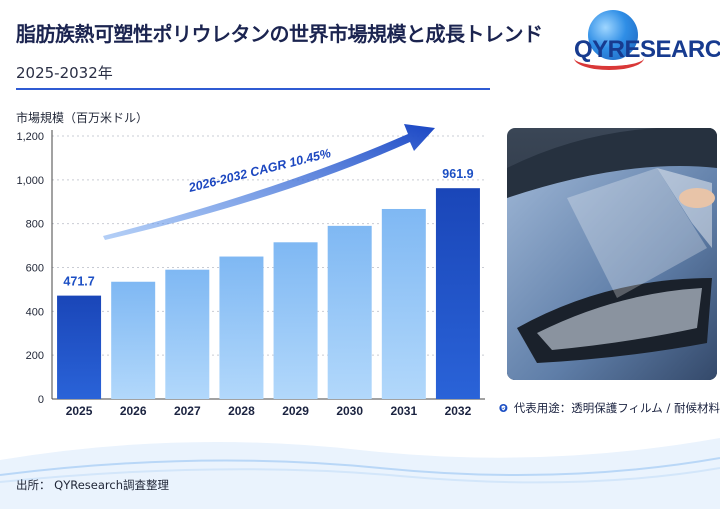 This screenshot has height=509, width=720. I want to click on bar-2029, so click(295, 320).